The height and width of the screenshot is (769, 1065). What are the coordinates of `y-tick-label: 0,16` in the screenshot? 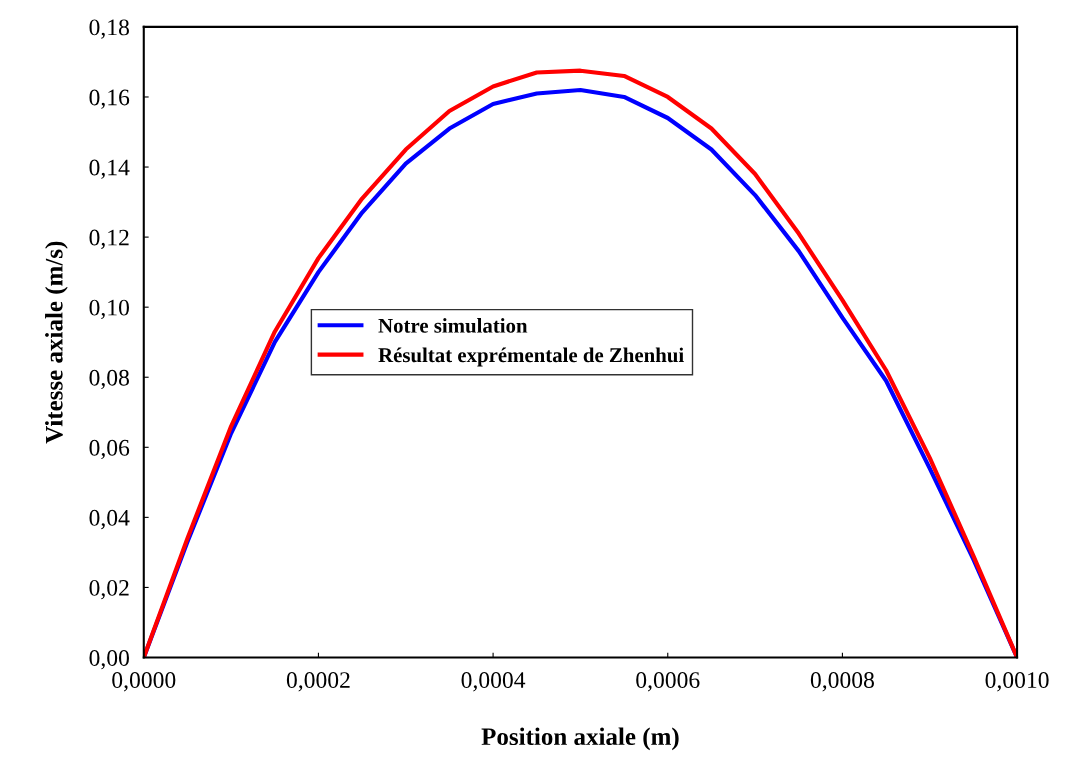 It's located at (109, 99).